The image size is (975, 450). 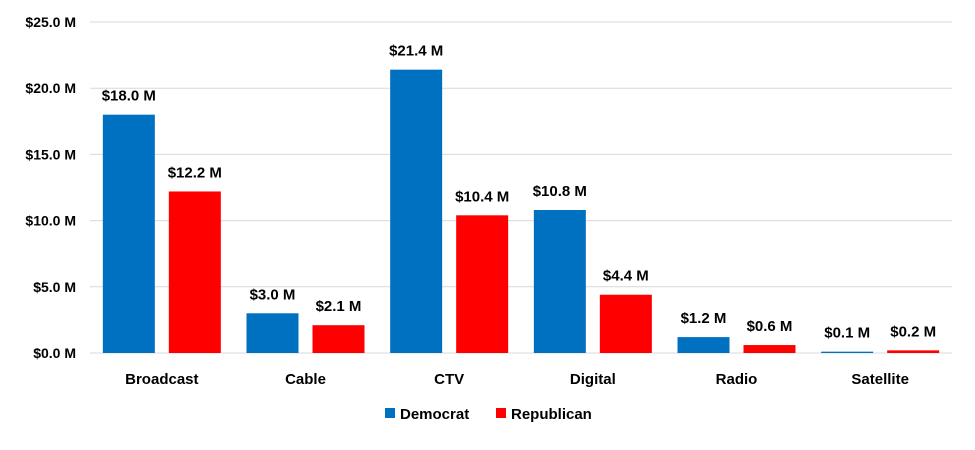 What do you see at coordinates (390, 413) in the screenshot?
I see `legend-swatch-democrat` at bounding box center [390, 413].